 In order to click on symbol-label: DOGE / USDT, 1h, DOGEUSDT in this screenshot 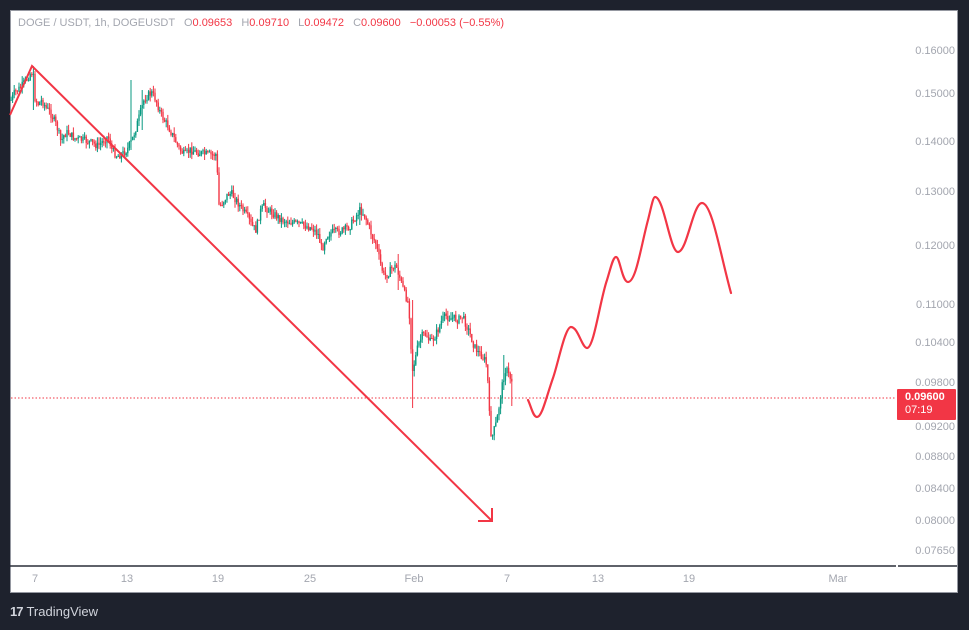, I will do `click(96, 23)`.